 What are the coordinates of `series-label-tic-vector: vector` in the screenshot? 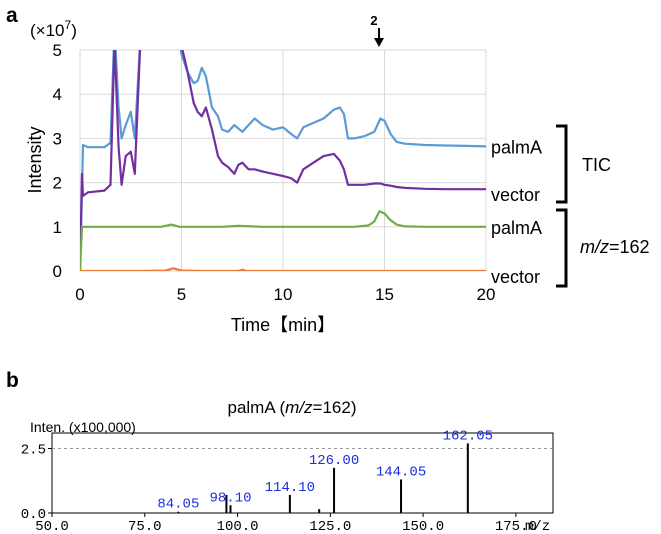 It's located at (515, 195).